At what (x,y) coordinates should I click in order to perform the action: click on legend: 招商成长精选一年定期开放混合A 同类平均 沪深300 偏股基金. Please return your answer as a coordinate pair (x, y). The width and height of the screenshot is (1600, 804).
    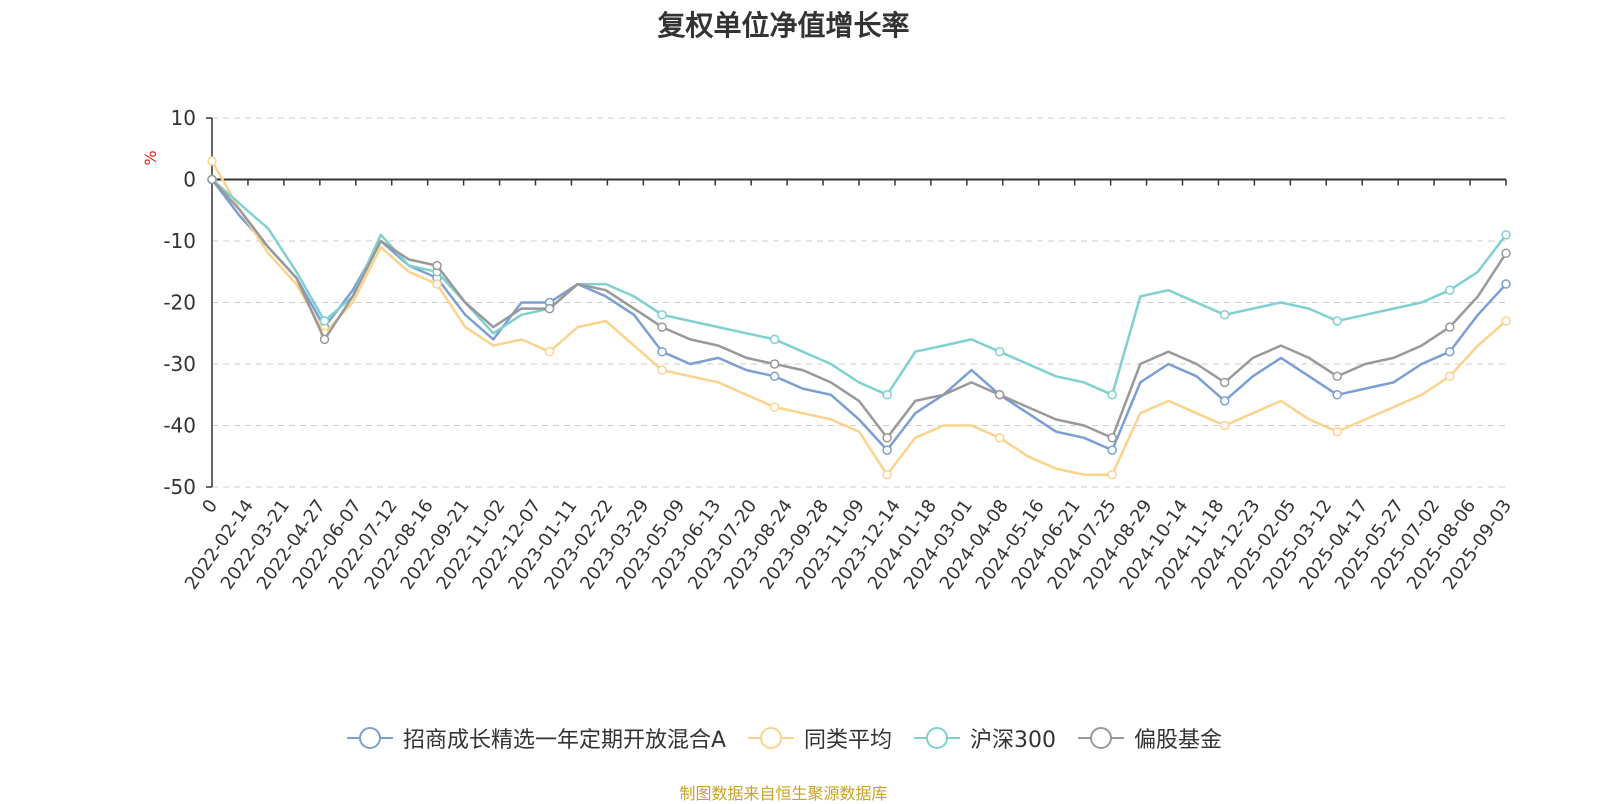
    Looking at the image, I should click on (783, 738).